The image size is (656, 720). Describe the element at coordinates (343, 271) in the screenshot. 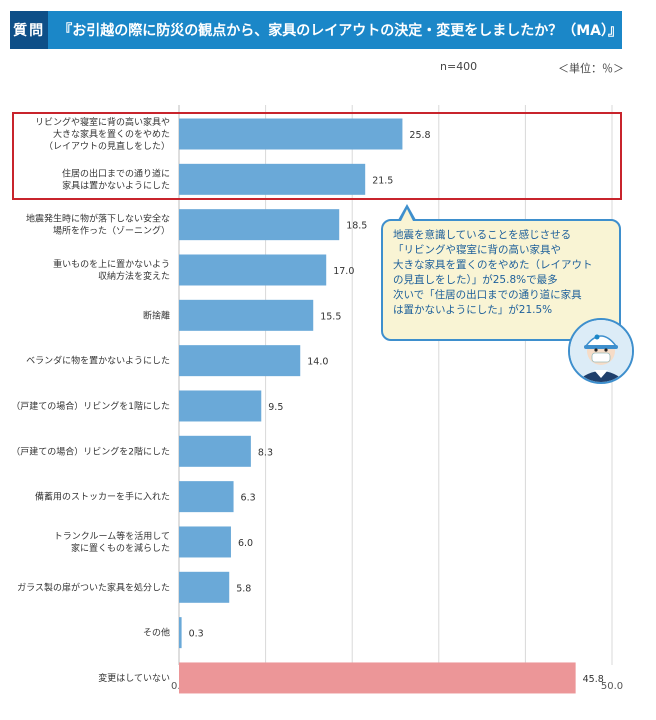

I see `data-label: 17.0` at that location.